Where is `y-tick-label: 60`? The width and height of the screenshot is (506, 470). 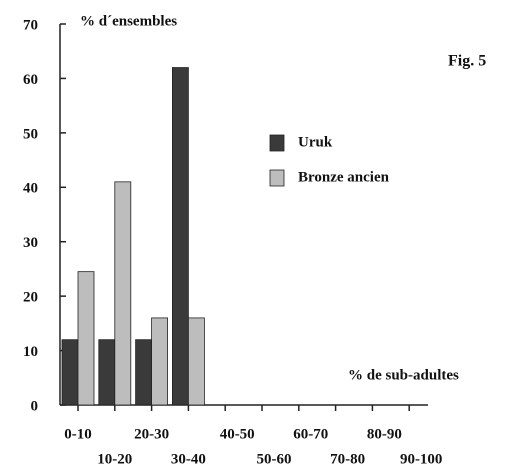 y-tick-label: 60 is located at coordinates (30, 80).